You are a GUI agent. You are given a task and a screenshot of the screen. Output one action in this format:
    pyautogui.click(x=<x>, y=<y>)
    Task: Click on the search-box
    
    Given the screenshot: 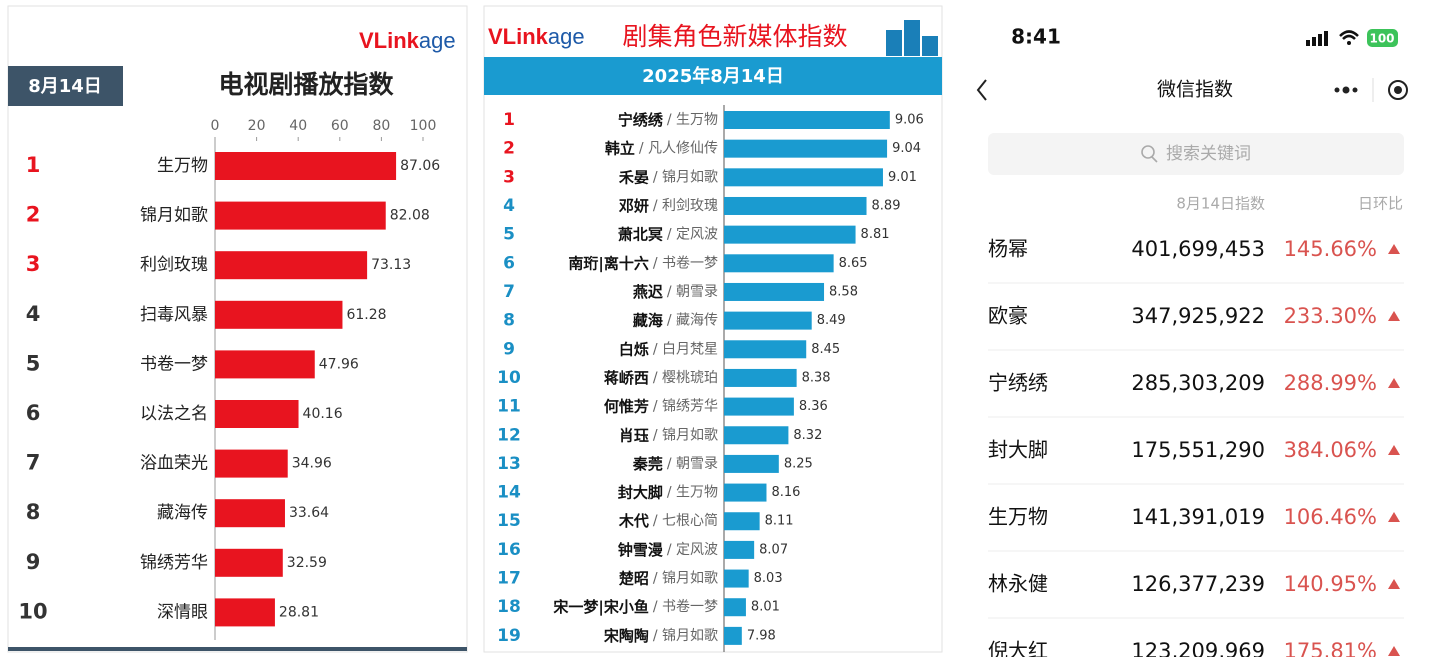 What is the action you would take?
    pyautogui.click(x=1196, y=154)
    